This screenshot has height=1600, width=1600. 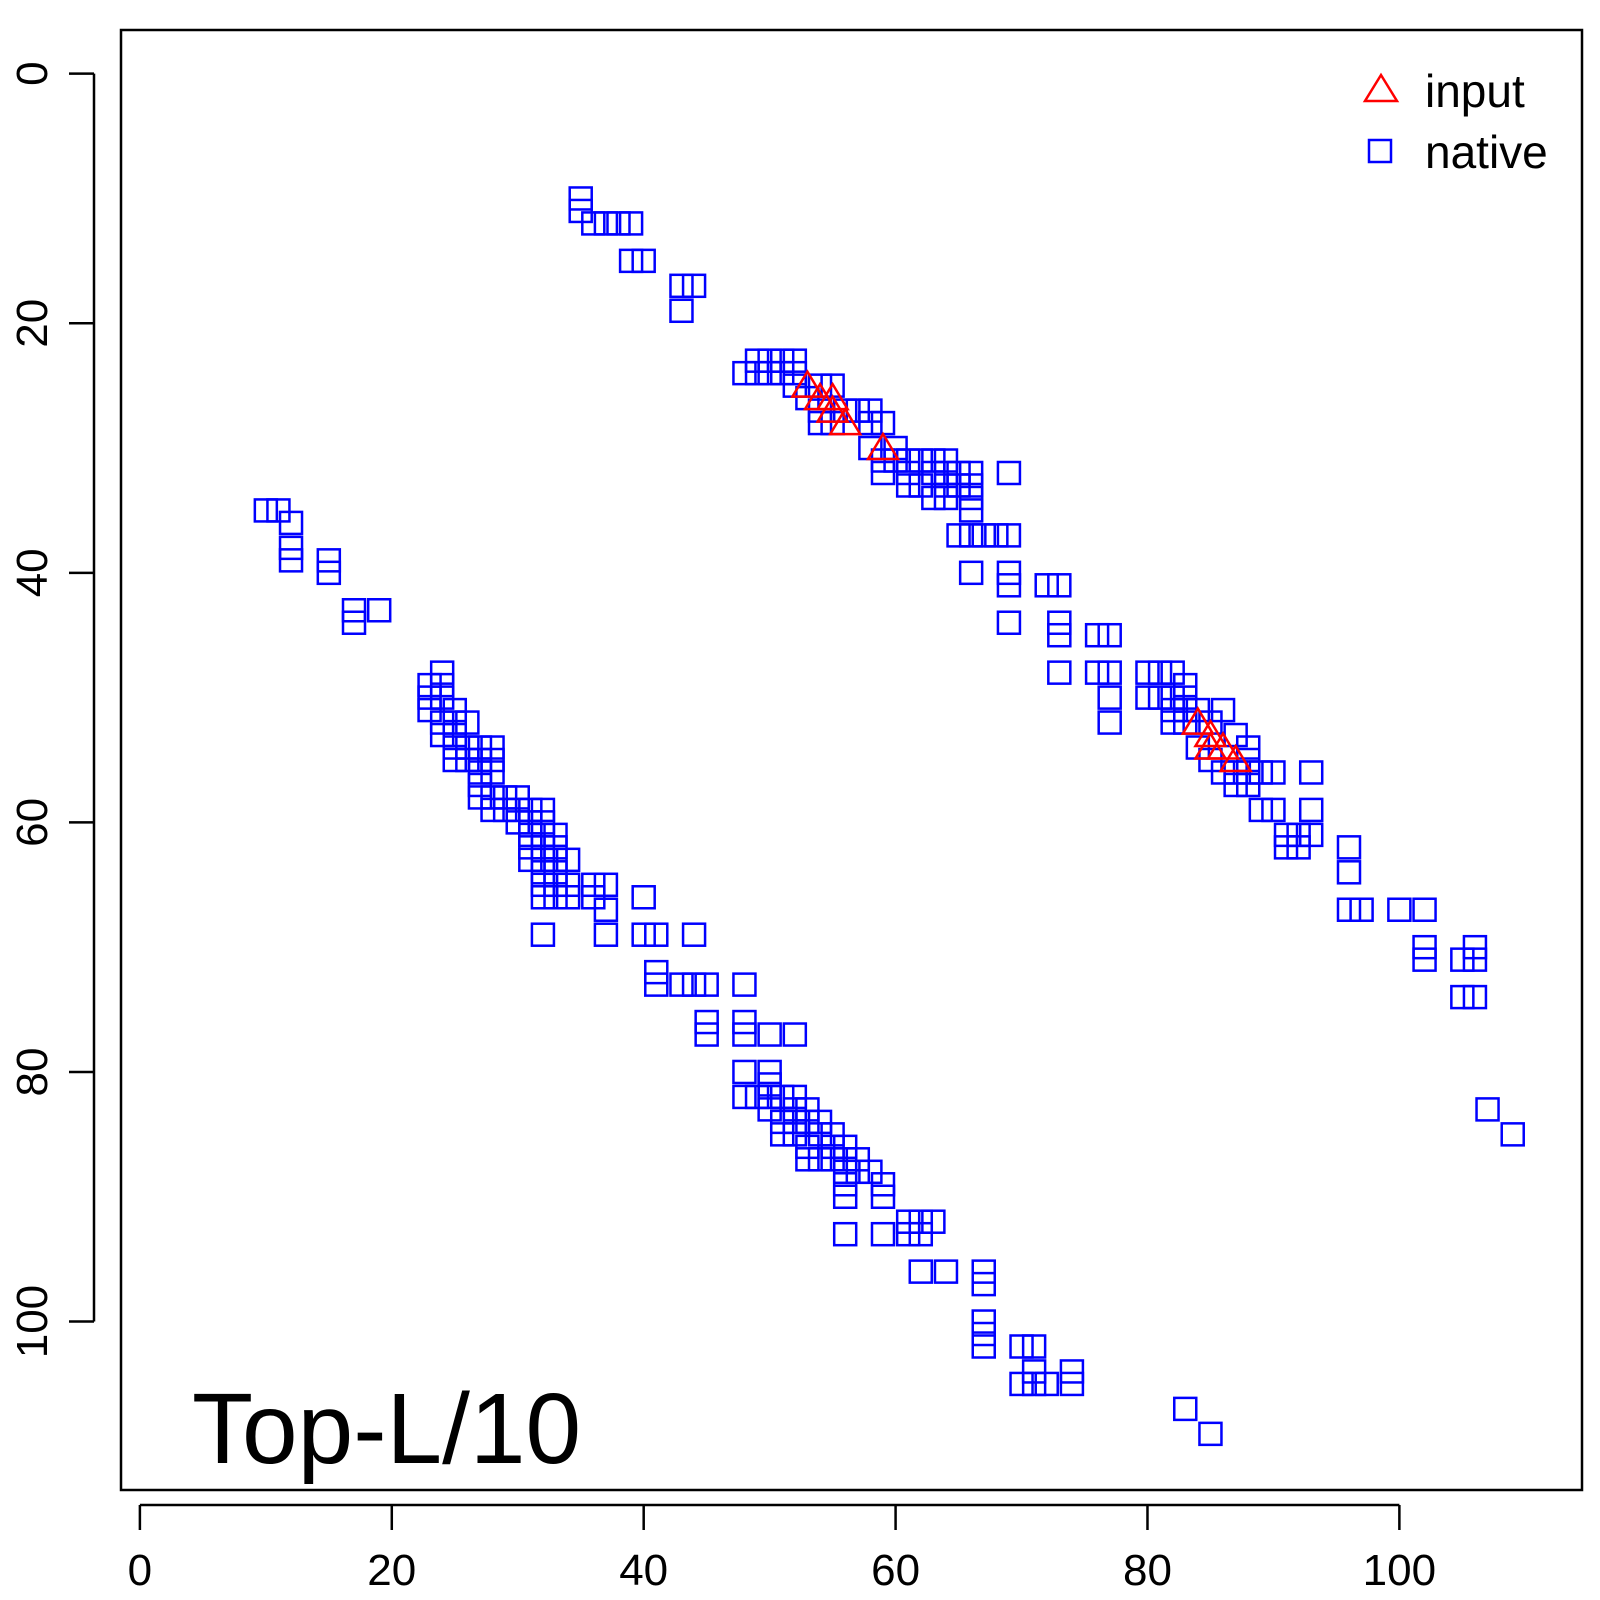 I want to click on y-tick-label: 40, so click(x=32, y=572).